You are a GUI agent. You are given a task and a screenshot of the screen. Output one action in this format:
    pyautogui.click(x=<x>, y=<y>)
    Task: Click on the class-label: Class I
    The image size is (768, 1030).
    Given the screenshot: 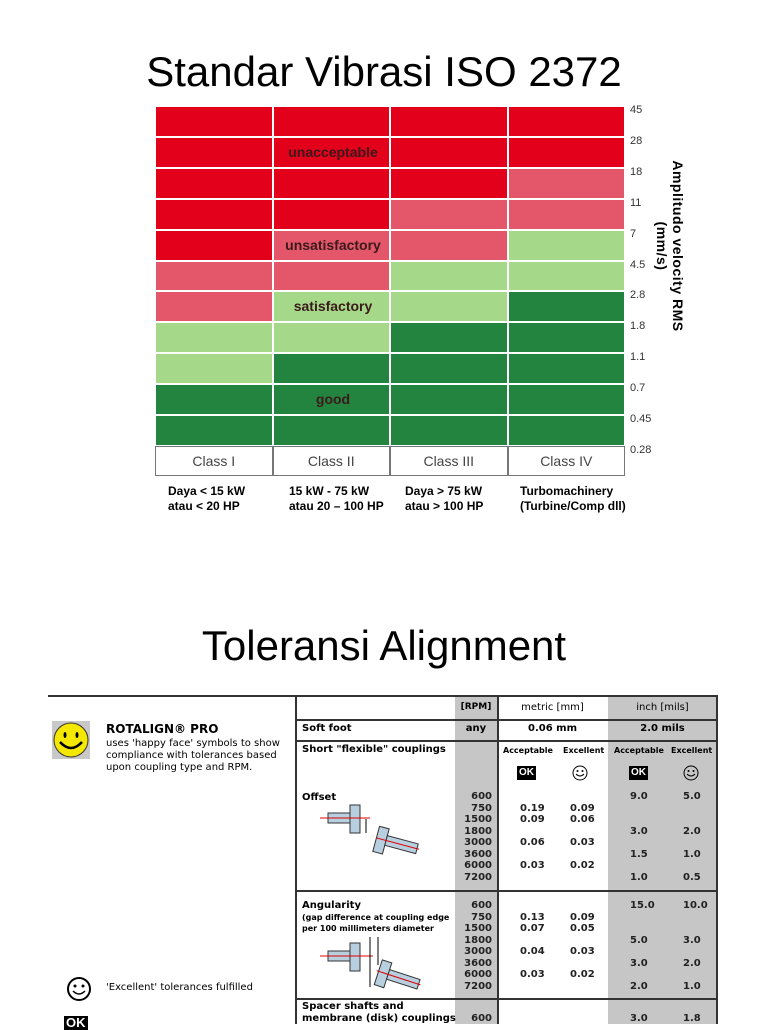 What is the action you would take?
    pyautogui.click(x=214, y=461)
    